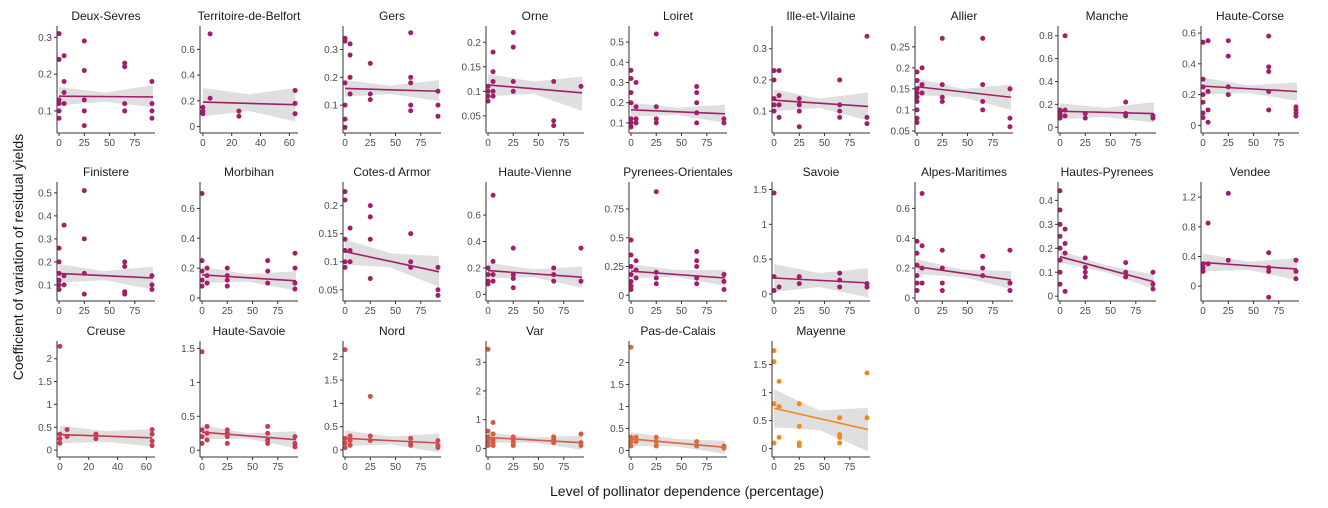 This screenshot has height=508, width=1328. Describe the element at coordinates (760, 190) in the screenshot. I see `y-tick-label: 1.5` at that location.